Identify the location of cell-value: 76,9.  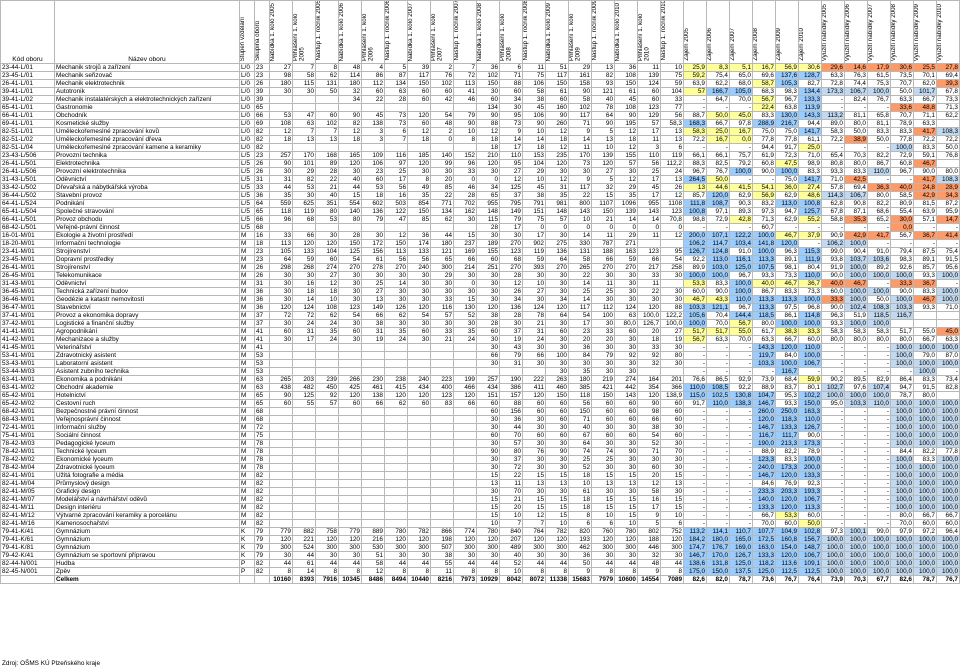
(787, 483).